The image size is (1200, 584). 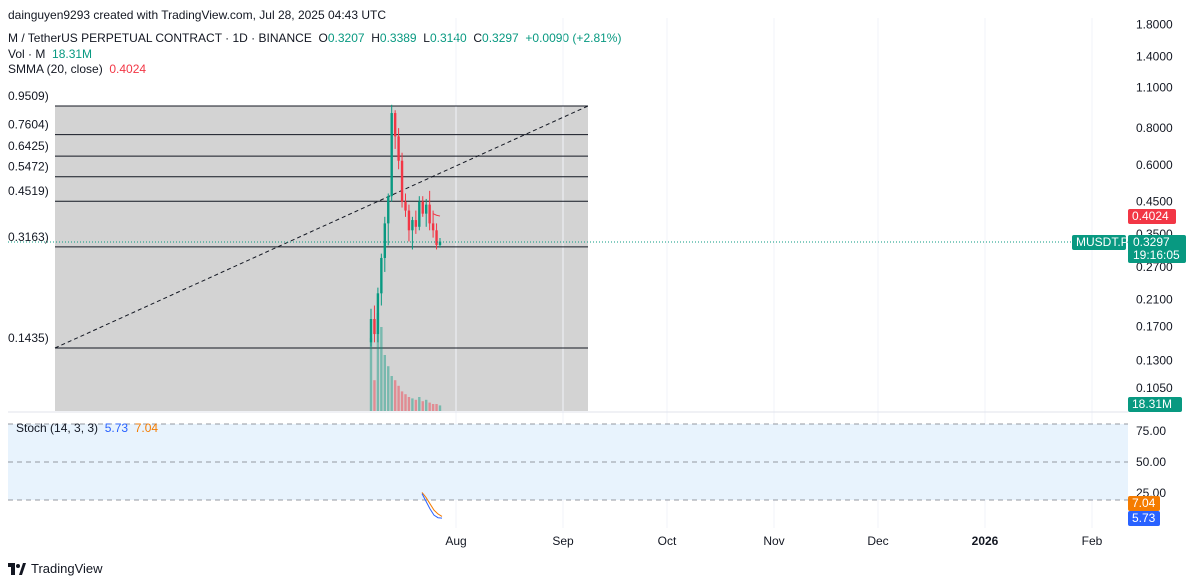 What do you see at coordinates (573, 38) in the screenshot?
I see `change-value: +0.0090 (+2.81%)` at bounding box center [573, 38].